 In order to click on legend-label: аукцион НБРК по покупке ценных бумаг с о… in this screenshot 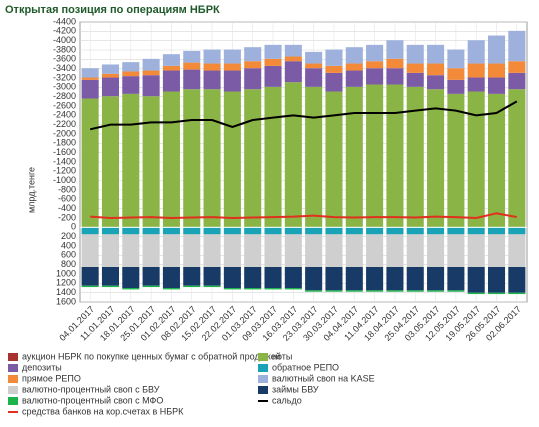, I will do `click(151, 356)`.